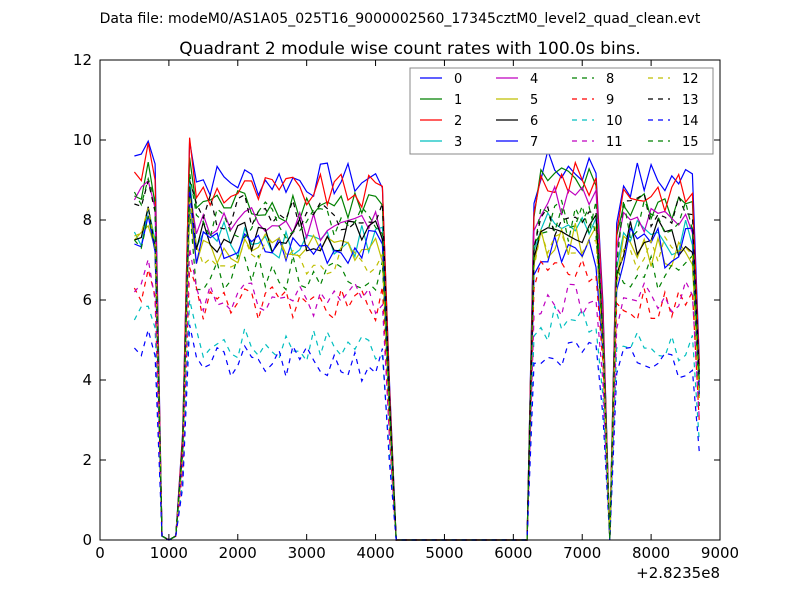  Describe the element at coordinates (614, 121) in the screenshot. I see `legend-label-10: 10` at that location.